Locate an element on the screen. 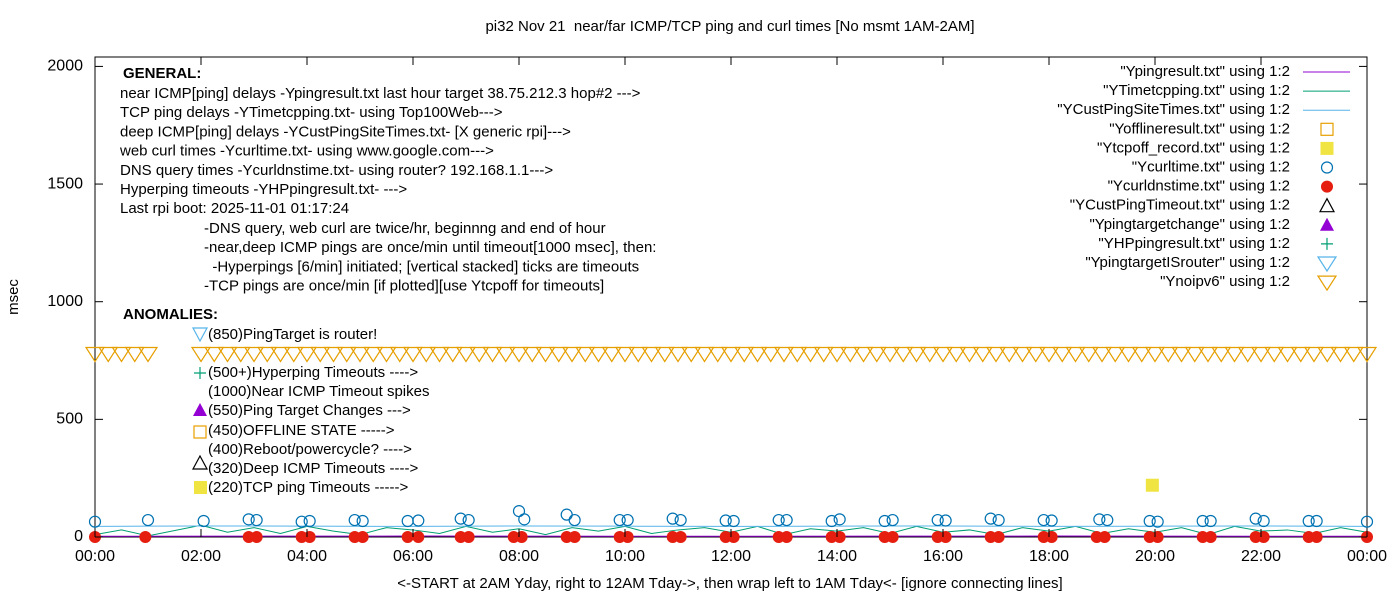 The image size is (1400, 600). y-tick-label: 1000 is located at coordinates (65, 301).